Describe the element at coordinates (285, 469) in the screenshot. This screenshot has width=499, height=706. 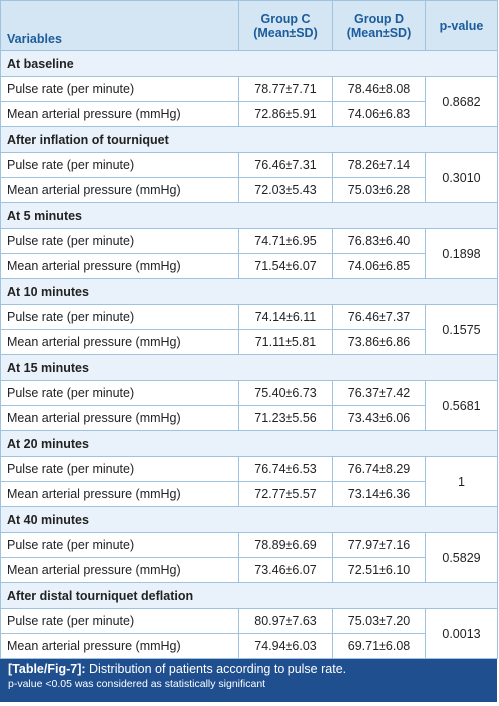
I see `group-c-cell: 76.74±6.53` at that location.